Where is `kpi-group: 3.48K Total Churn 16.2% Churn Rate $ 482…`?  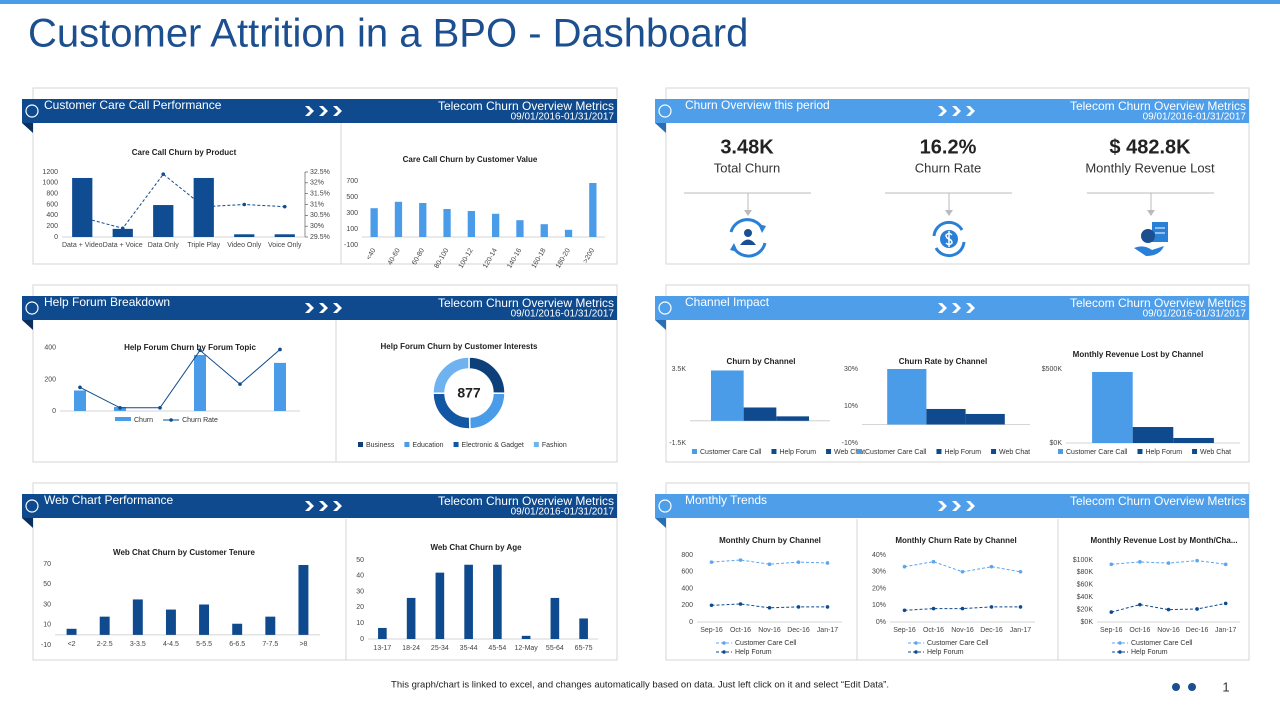
kpi-group: 3.48K Total Churn 16.2% Churn Rate $ 482… is located at coordinates (949, 197).